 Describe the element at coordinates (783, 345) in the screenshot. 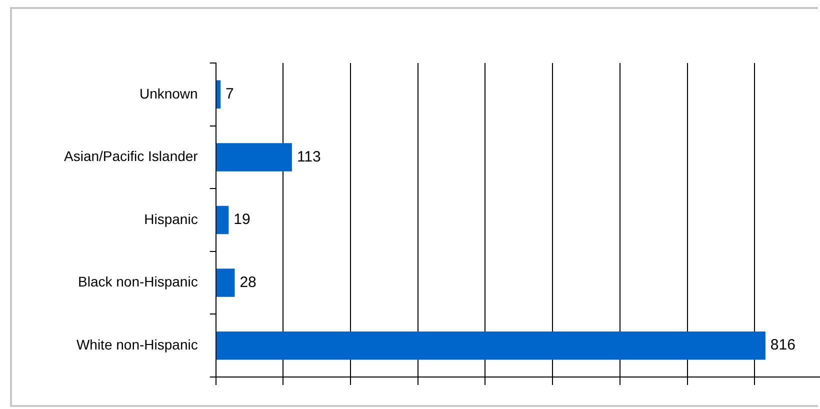

I see `data-label: 816` at that location.